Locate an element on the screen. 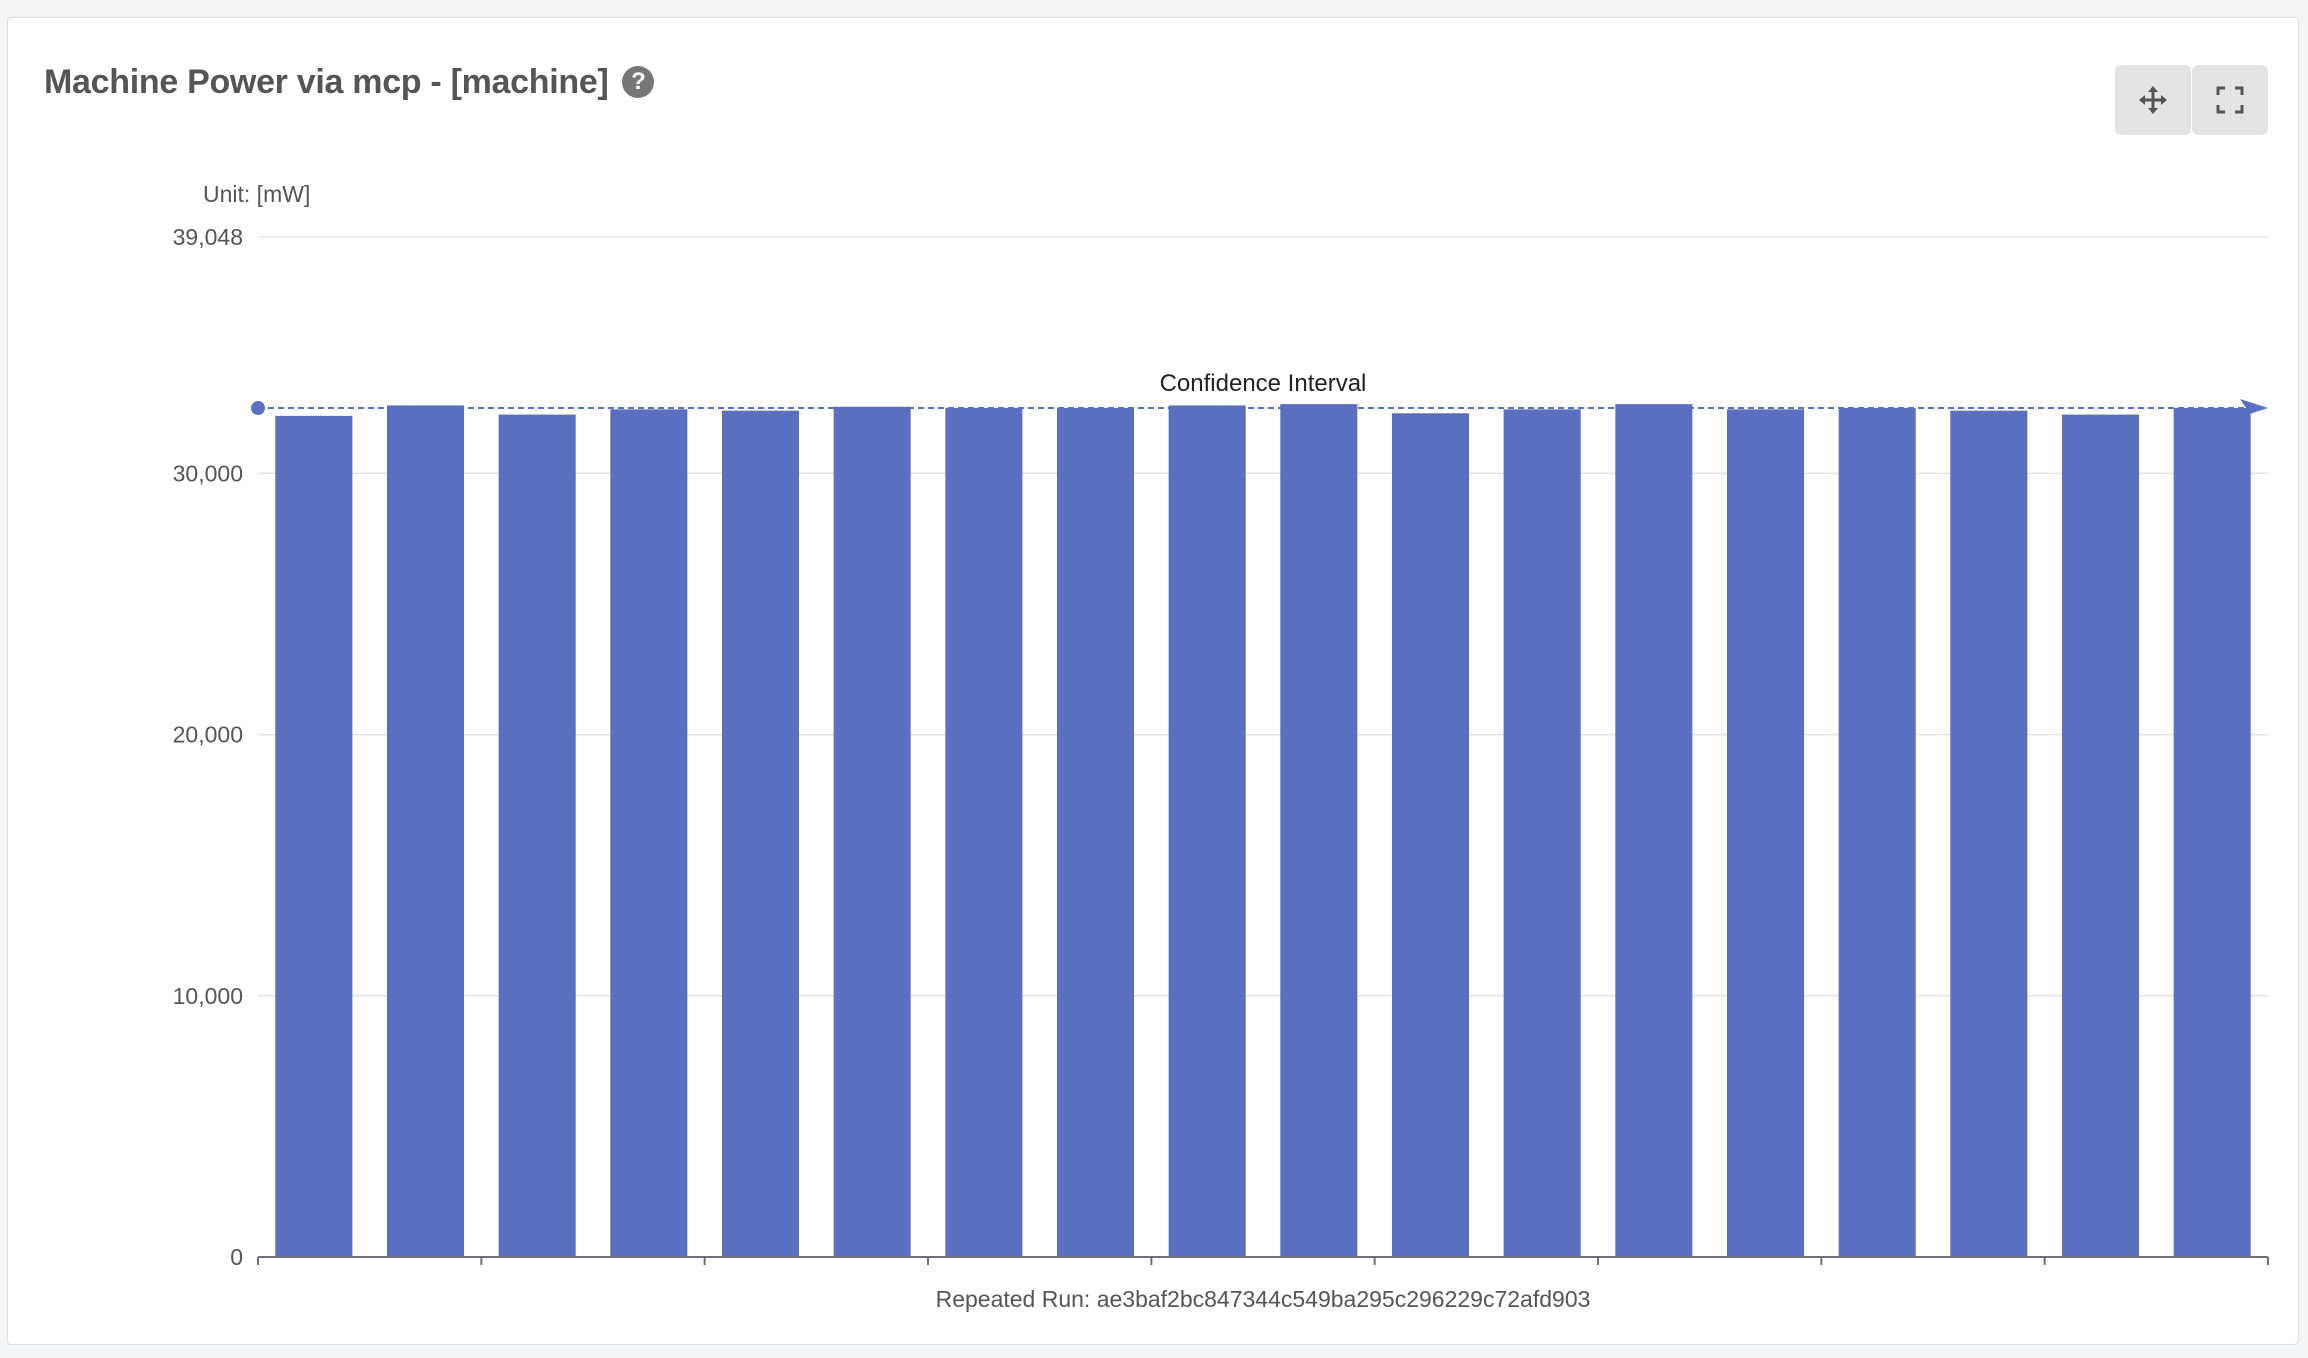 Image resolution: width=2308 pixels, height=1358 pixels. y-tick-label: 30,000 is located at coordinates (208, 473).